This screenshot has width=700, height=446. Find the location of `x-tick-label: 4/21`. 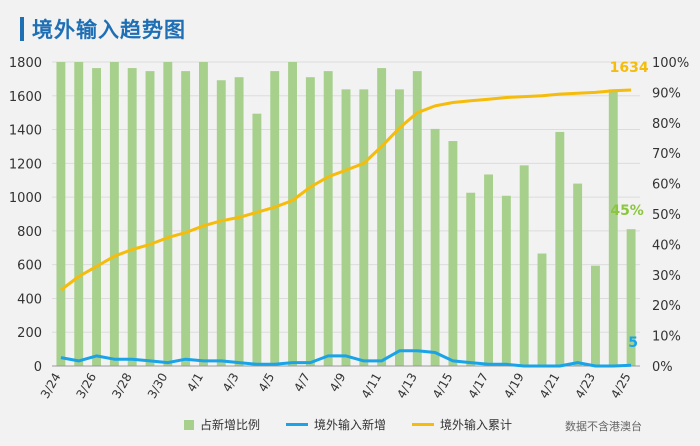

x-tick-label: 4/21 is located at coordinates (550, 386).